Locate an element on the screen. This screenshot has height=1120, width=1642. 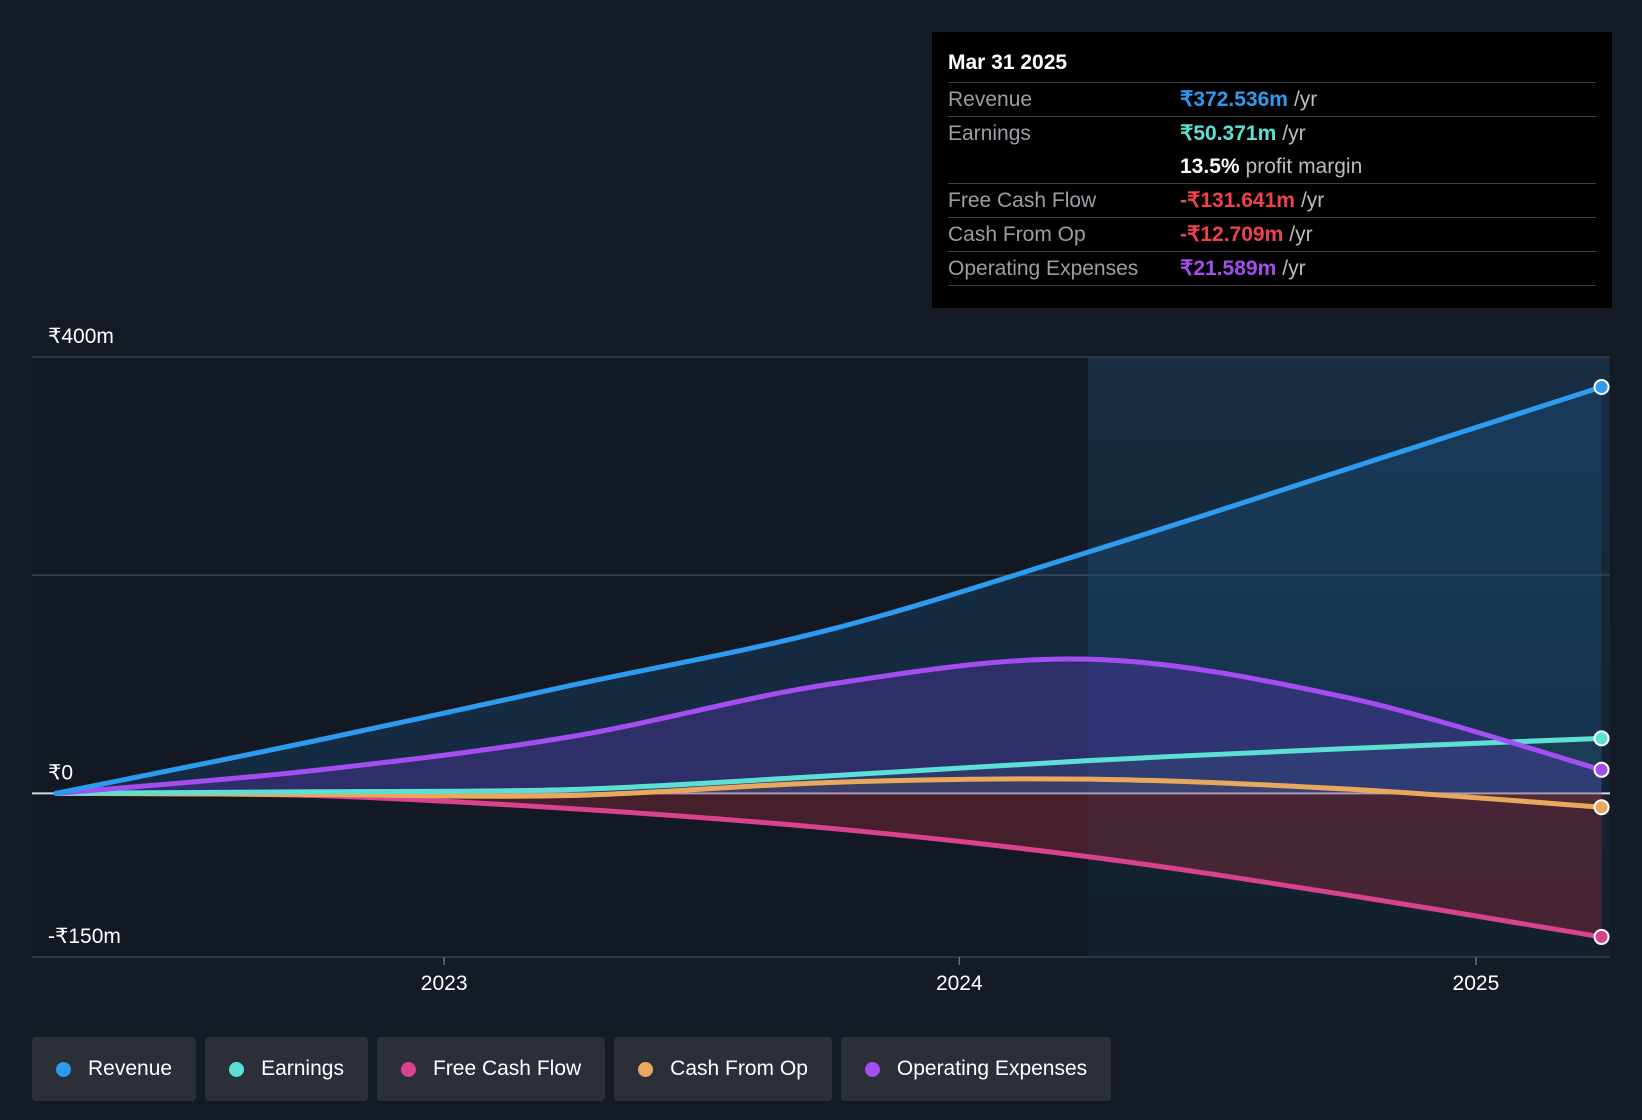
tooltip-label: Earnings is located at coordinates (989, 133).